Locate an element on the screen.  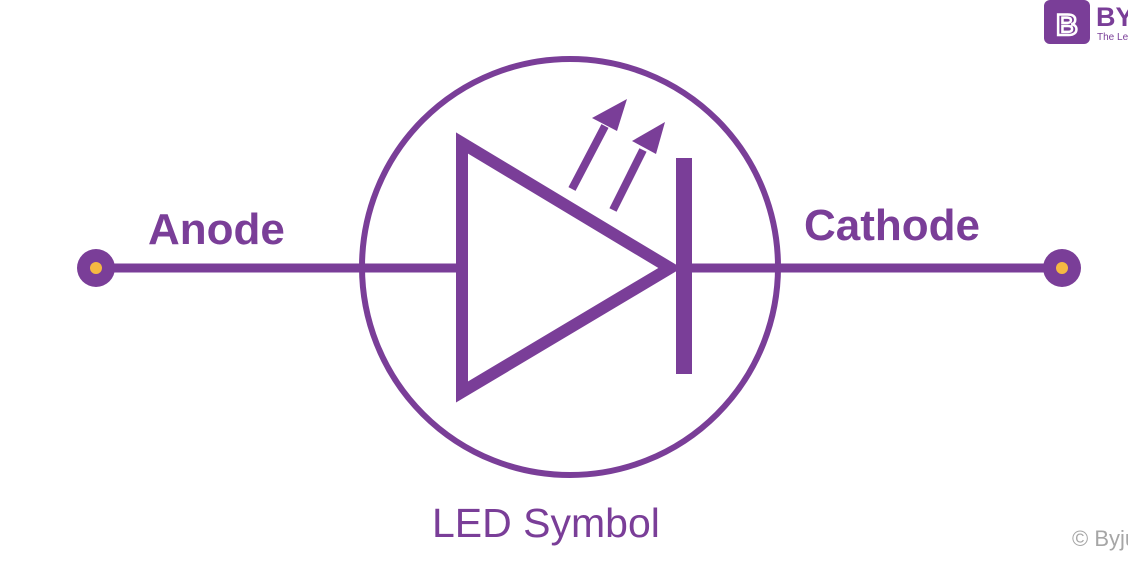
logo-name: BYJU'S is located at coordinates (1112, 17).